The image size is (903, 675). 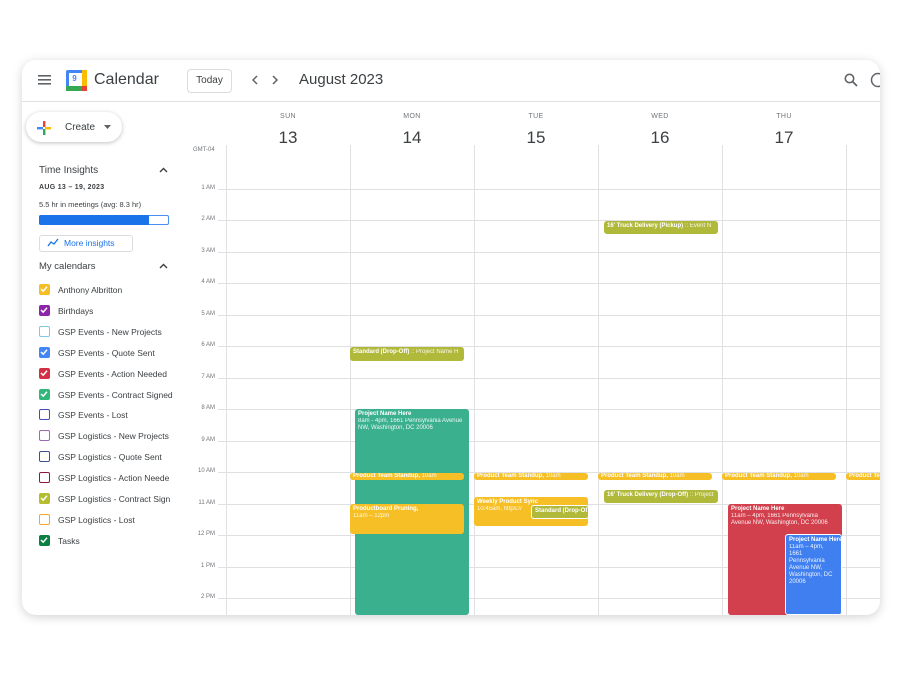 What do you see at coordinates (208, 439) in the screenshot?
I see `hour-label: 9 AM` at bounding box center [208, 439].